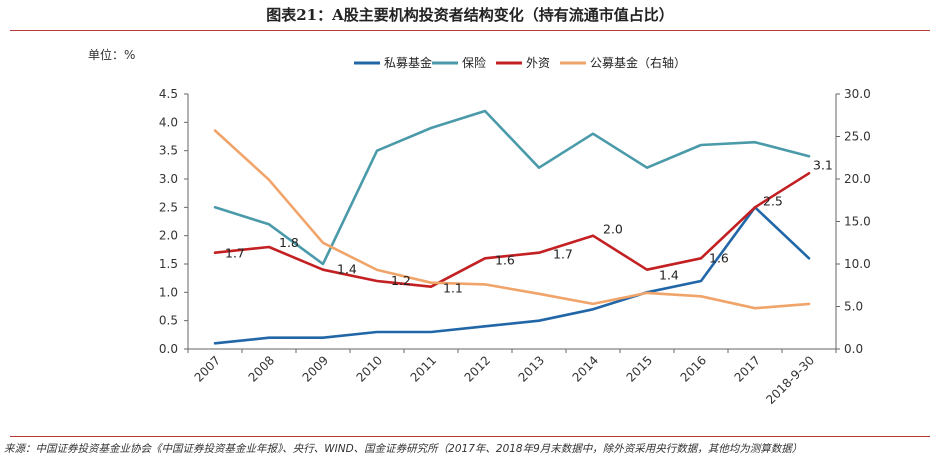 This screenshot has height=459, width=940. Describe the element at coordinates (408, 62) in the screenshot. I see `legend-label: 私募基金` at that location.